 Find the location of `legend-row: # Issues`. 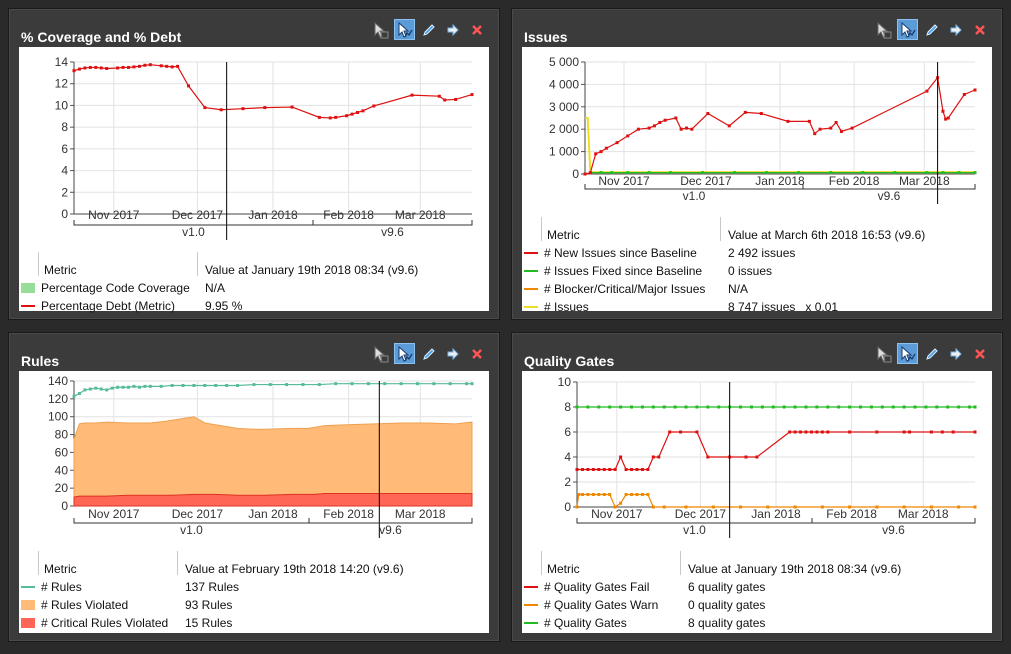

legend-row: # Issues is located at coordinates (556, 307).